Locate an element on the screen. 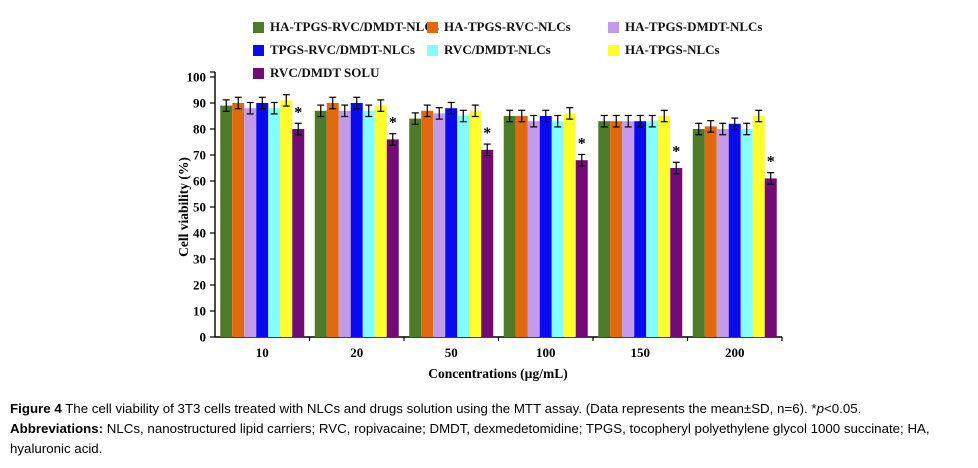  bar-series2-conc20 is located at coordinates (332, 220).